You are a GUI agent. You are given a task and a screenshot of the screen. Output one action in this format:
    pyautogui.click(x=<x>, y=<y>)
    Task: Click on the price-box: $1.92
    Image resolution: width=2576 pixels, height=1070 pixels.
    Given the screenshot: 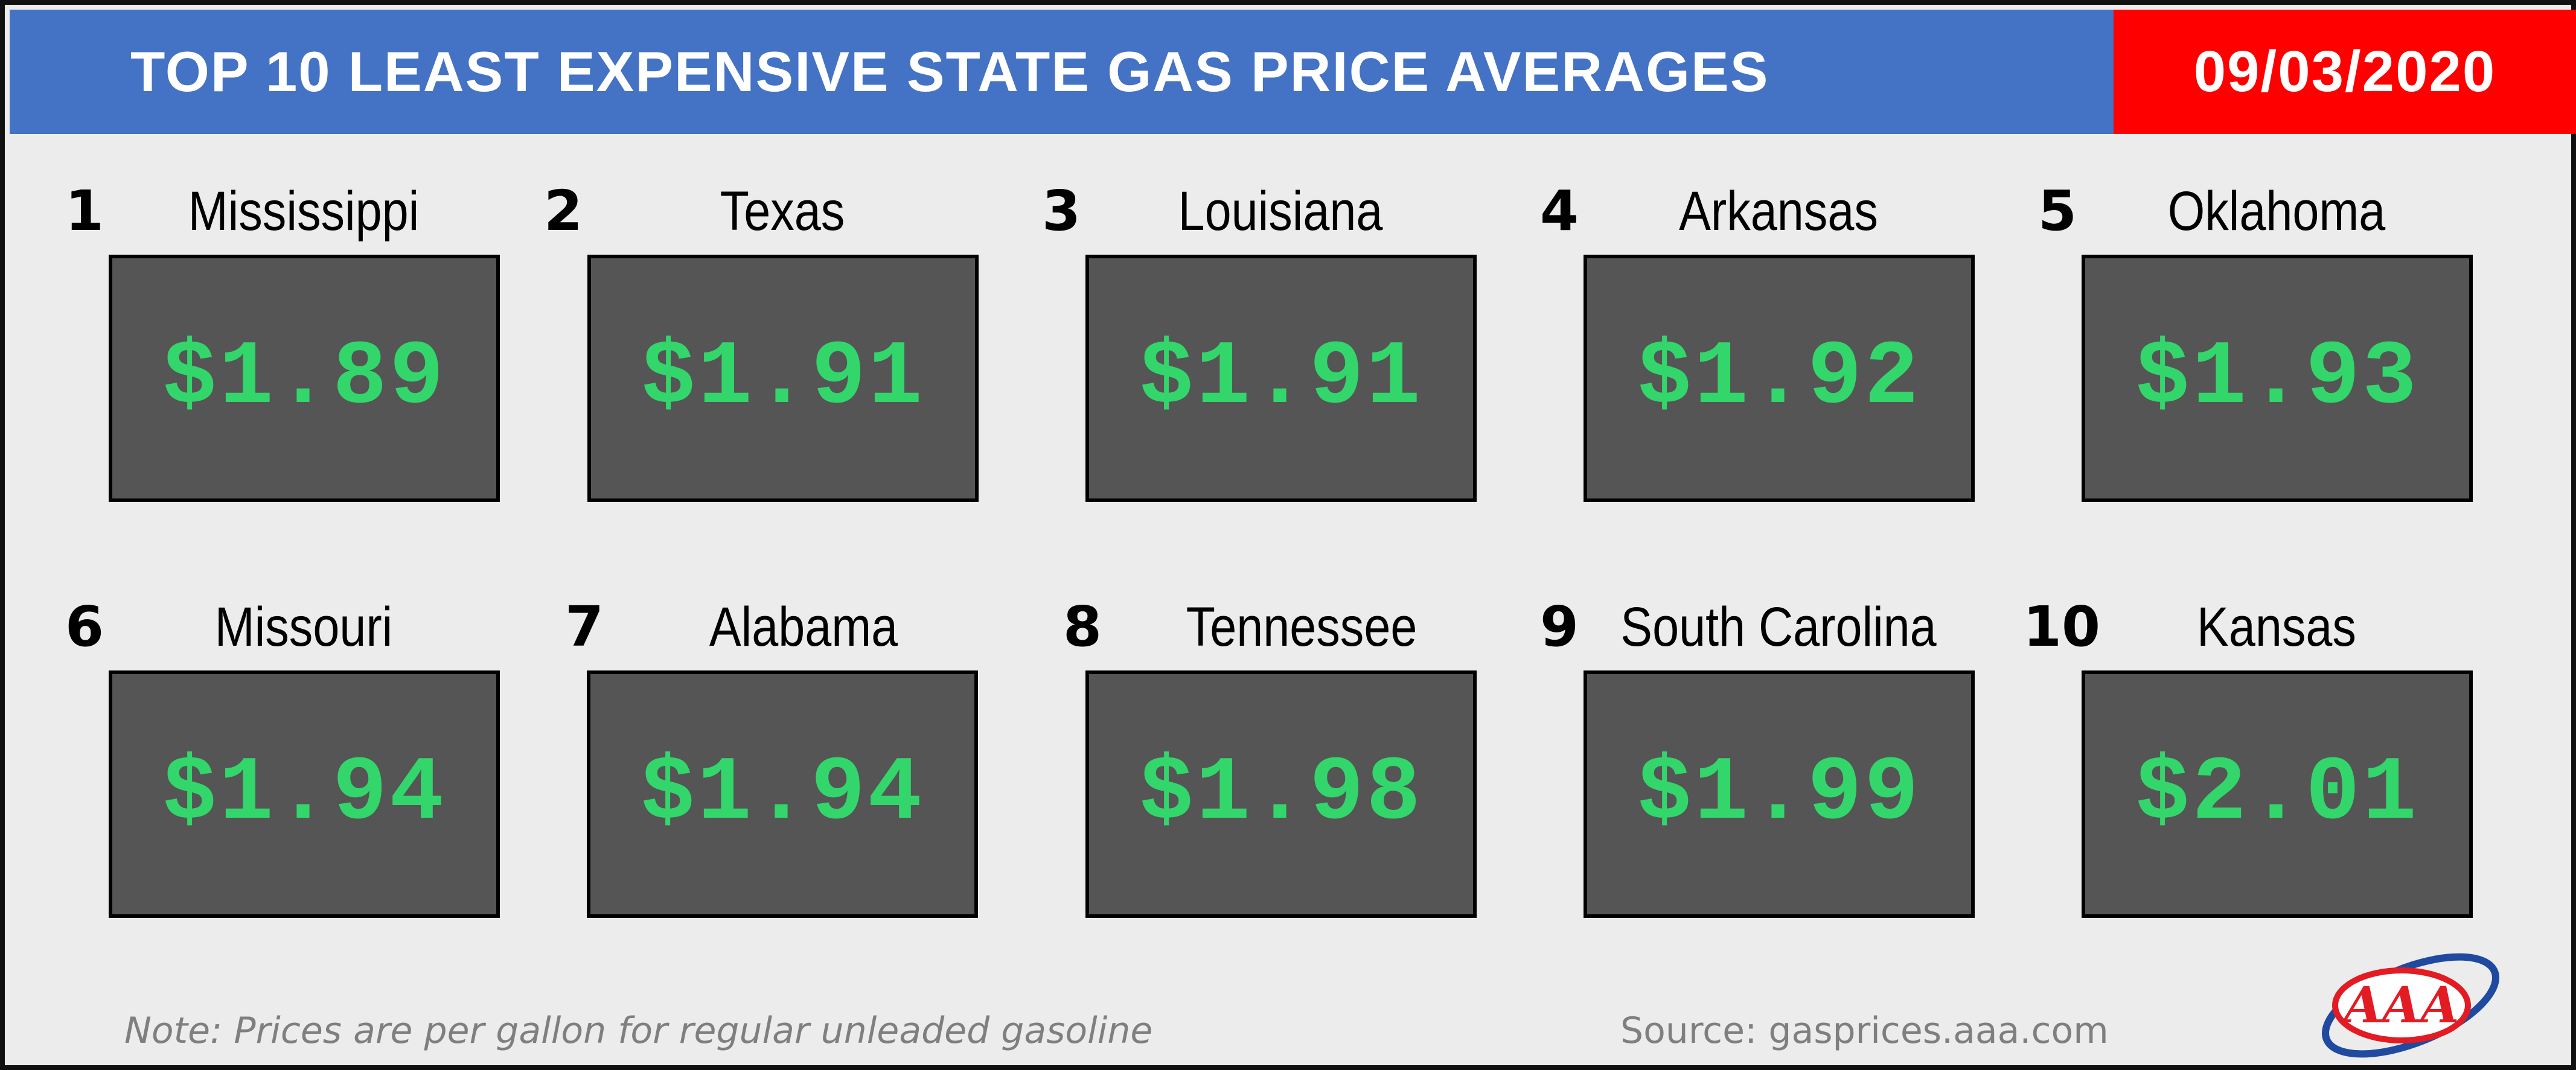 What is the action you would take?
    pyautogui.click(x=1780, y=378)
    